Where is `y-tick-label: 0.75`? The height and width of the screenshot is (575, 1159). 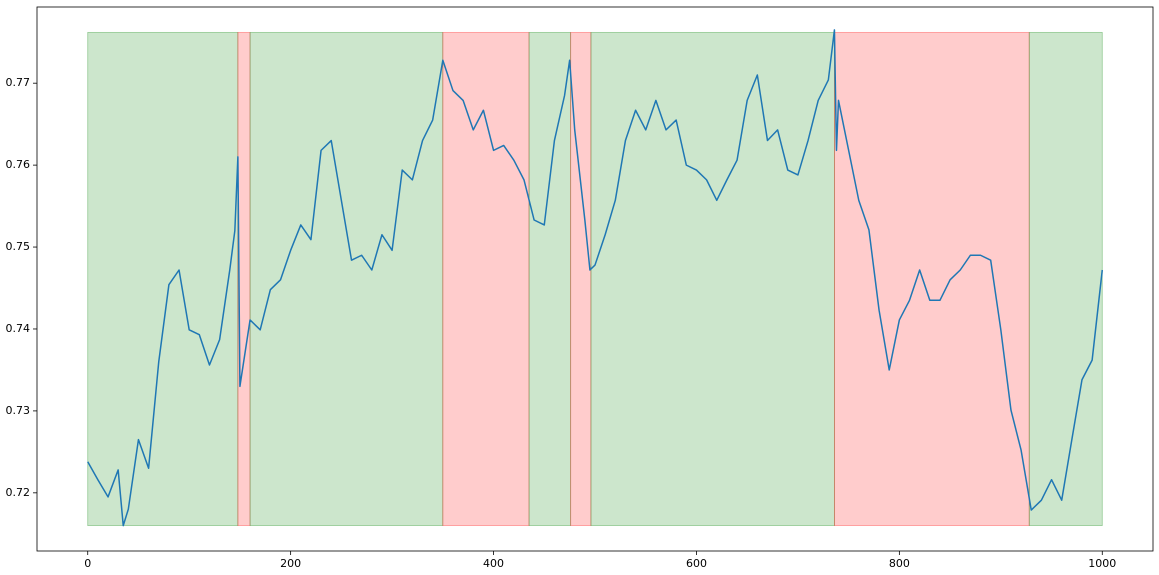 y-tick-label: 0.75 is located at coordinates (18, 246).